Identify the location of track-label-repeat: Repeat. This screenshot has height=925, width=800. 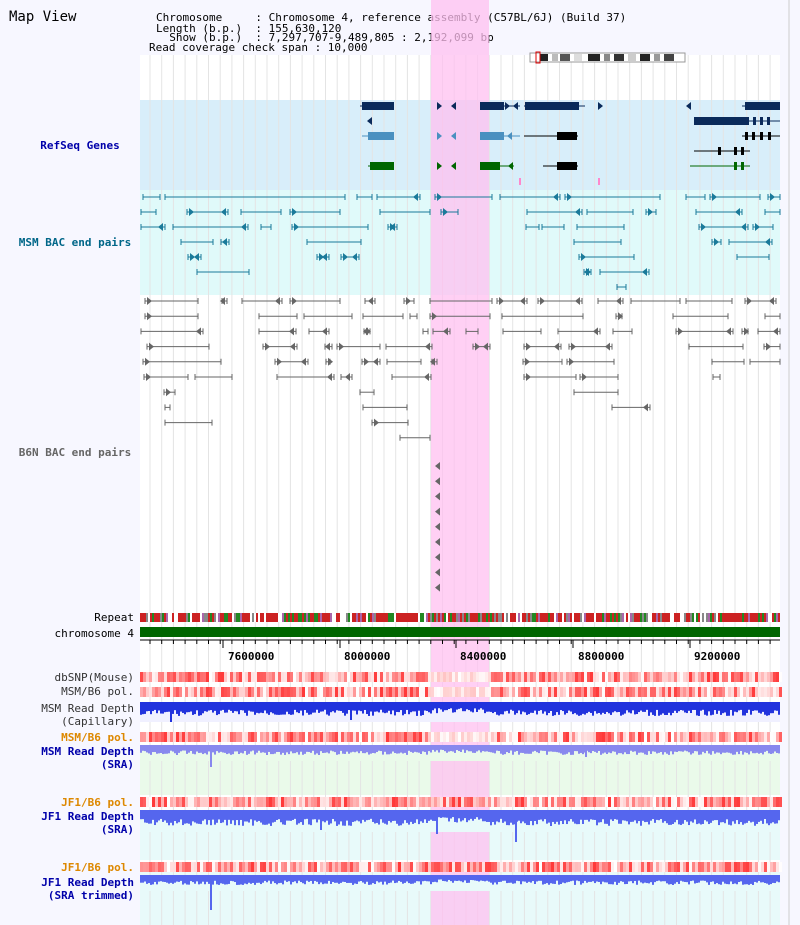
(114, 617).